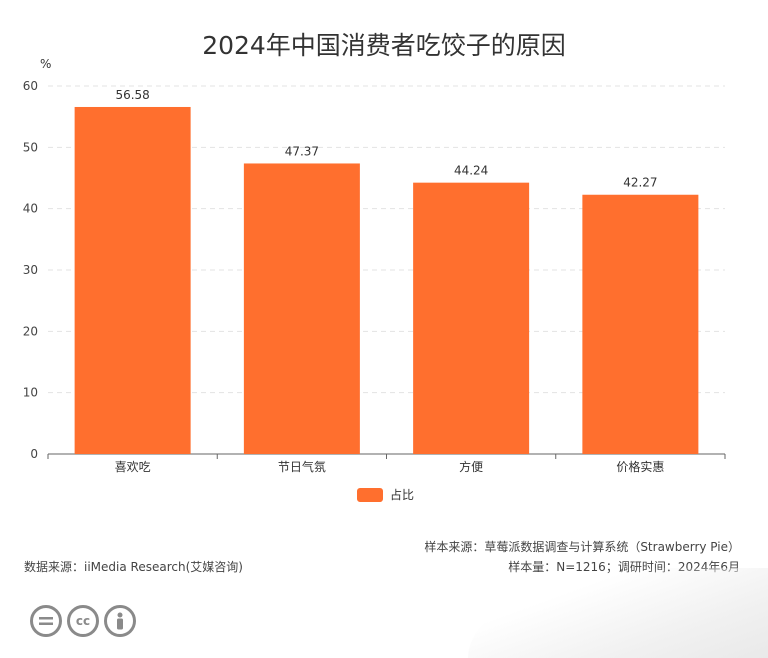  What do you see at coordinates (133, 567) in the screenshot?
I see `data-source: 数据来源：iiMedia Research(艾媒咨询)` at bounding box center [133, 567].